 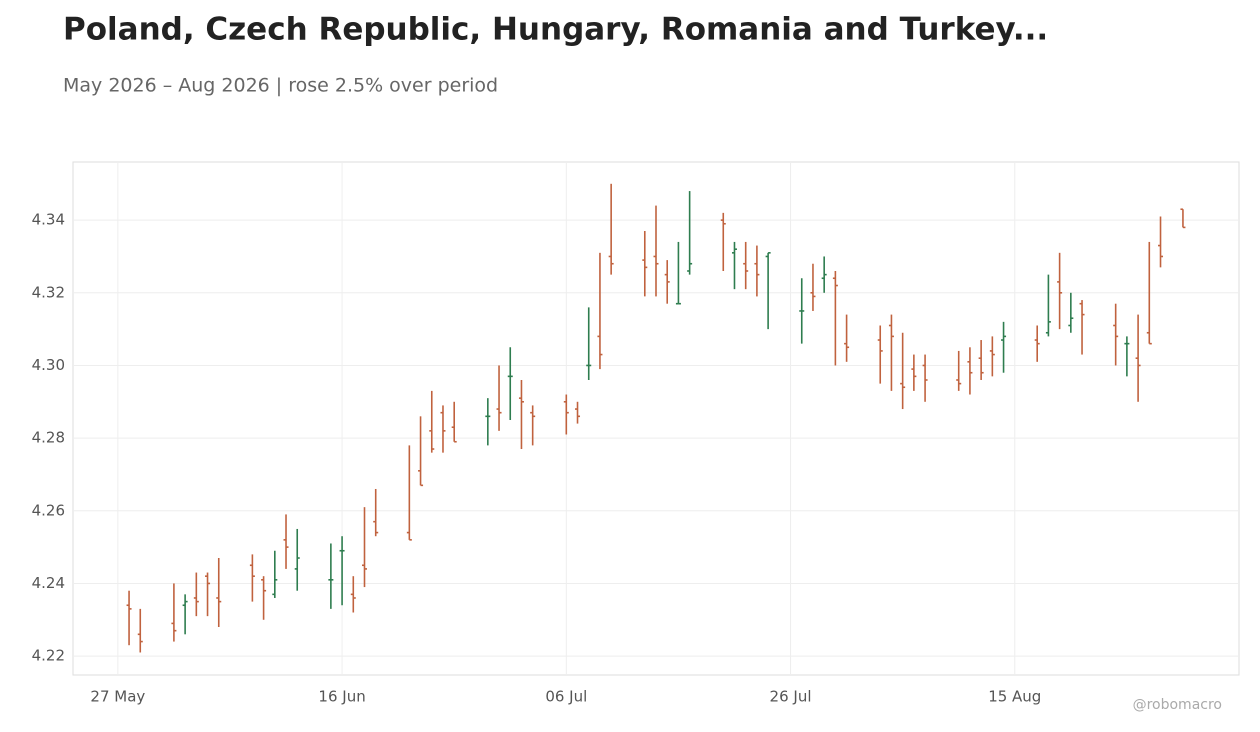 I want to click on y-tick-label: 4.28, so click(x=48, y=438).